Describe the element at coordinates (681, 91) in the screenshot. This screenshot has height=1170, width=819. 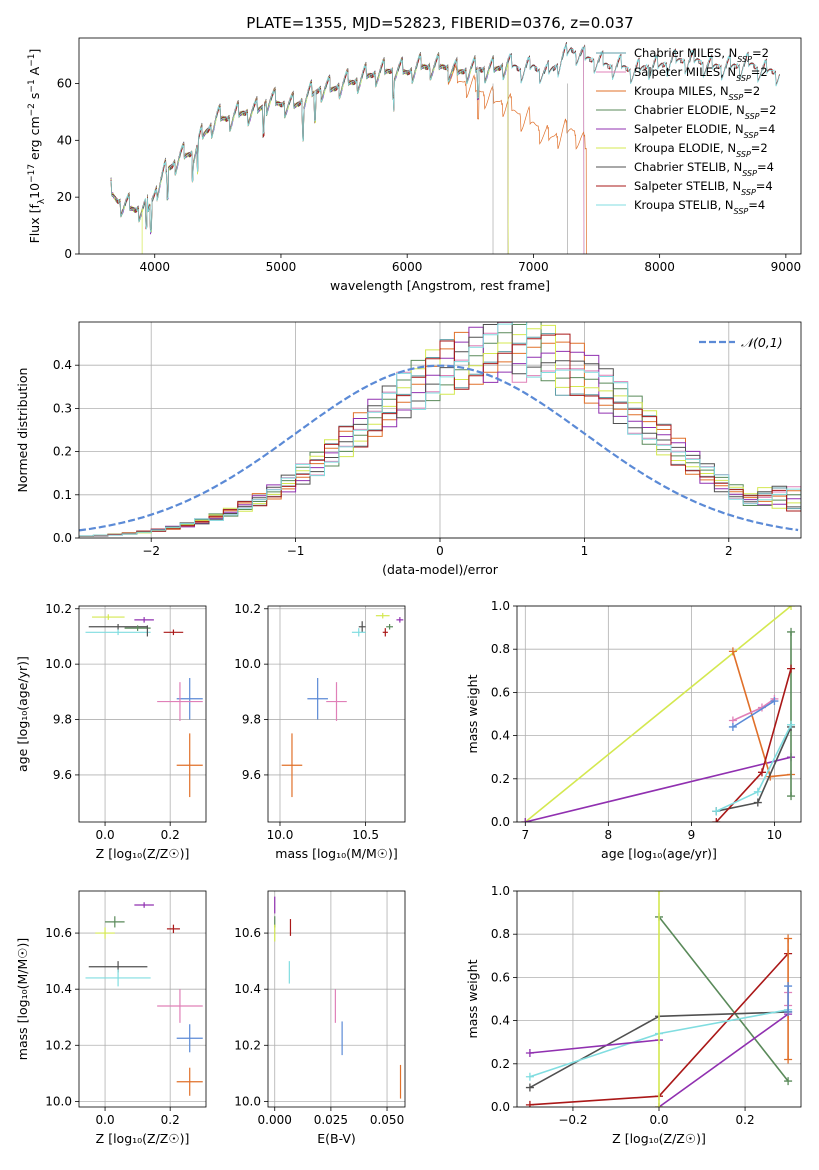
I see `legend-entry-name: Kroupa MILES, N` at that location.